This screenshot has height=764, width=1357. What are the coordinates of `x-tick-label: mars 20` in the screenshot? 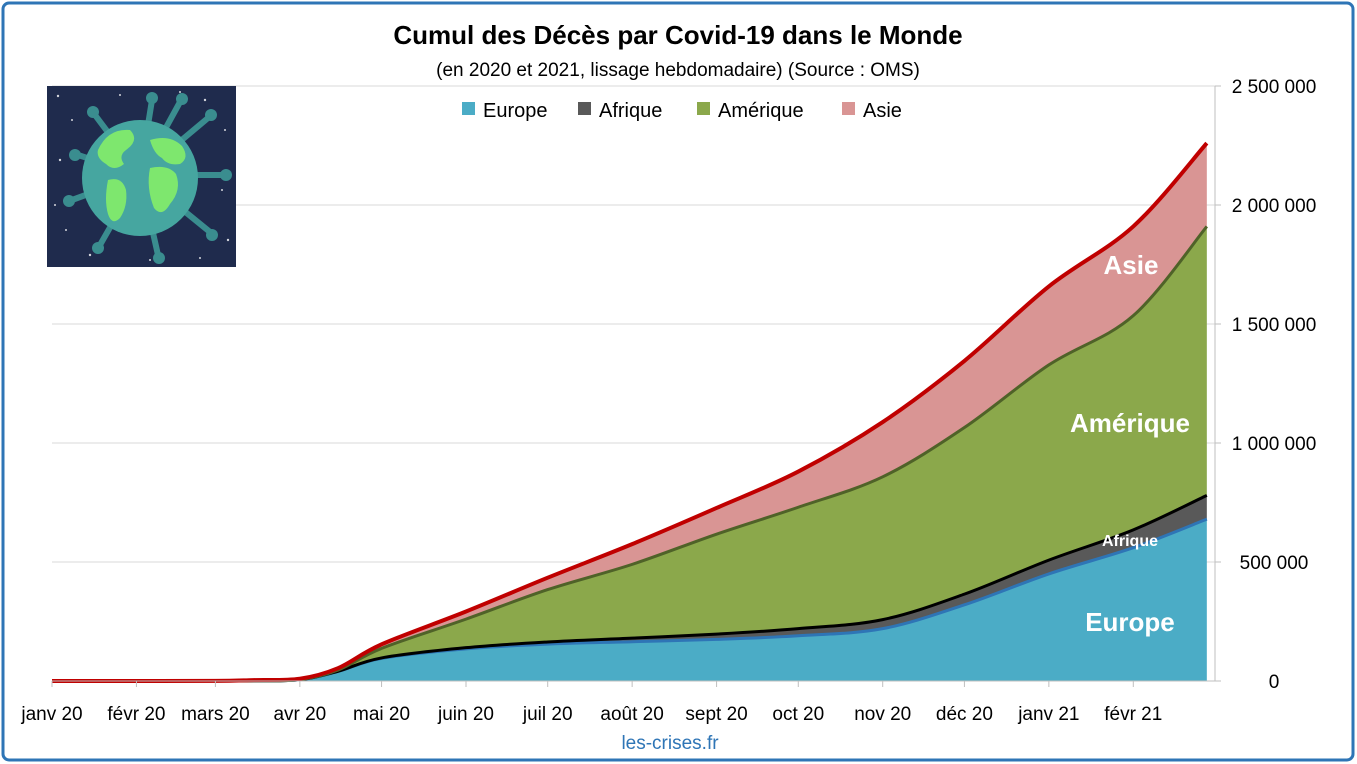 It's located at (215, 714).